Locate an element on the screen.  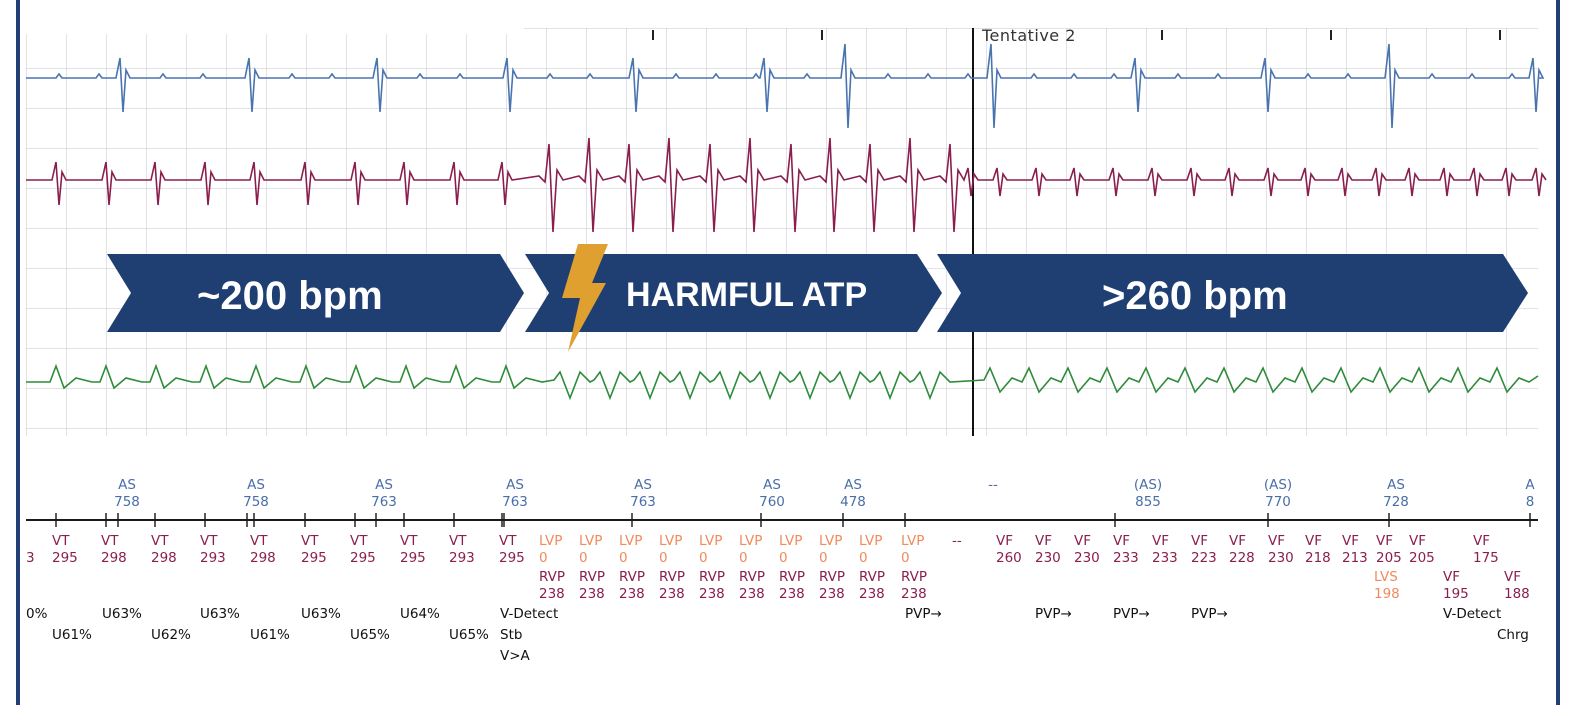
vf-marker: VF 213 is located at coordinates (1355, 549).